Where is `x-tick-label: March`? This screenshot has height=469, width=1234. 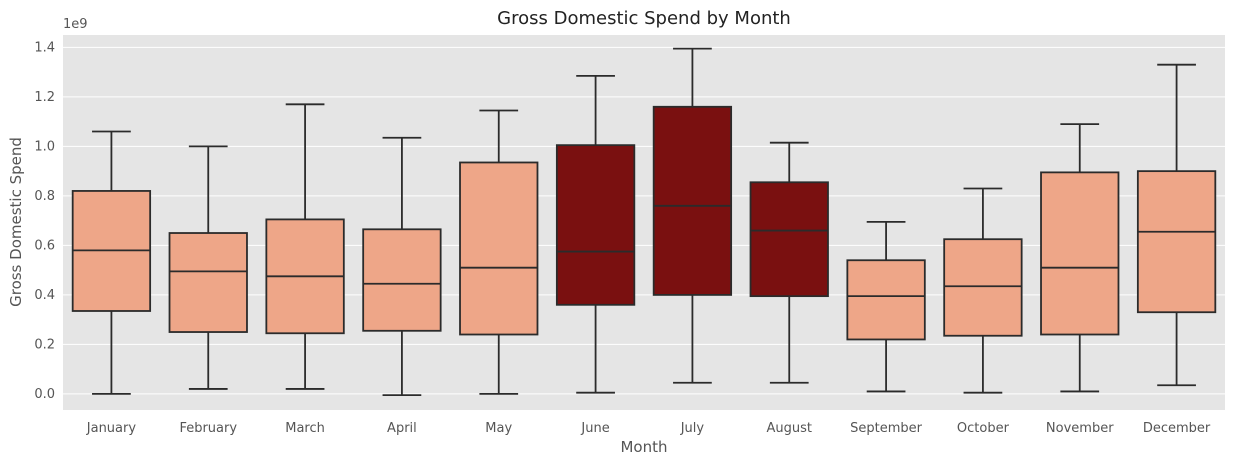 x-tick-label: March is located at coordinates (305, 428).